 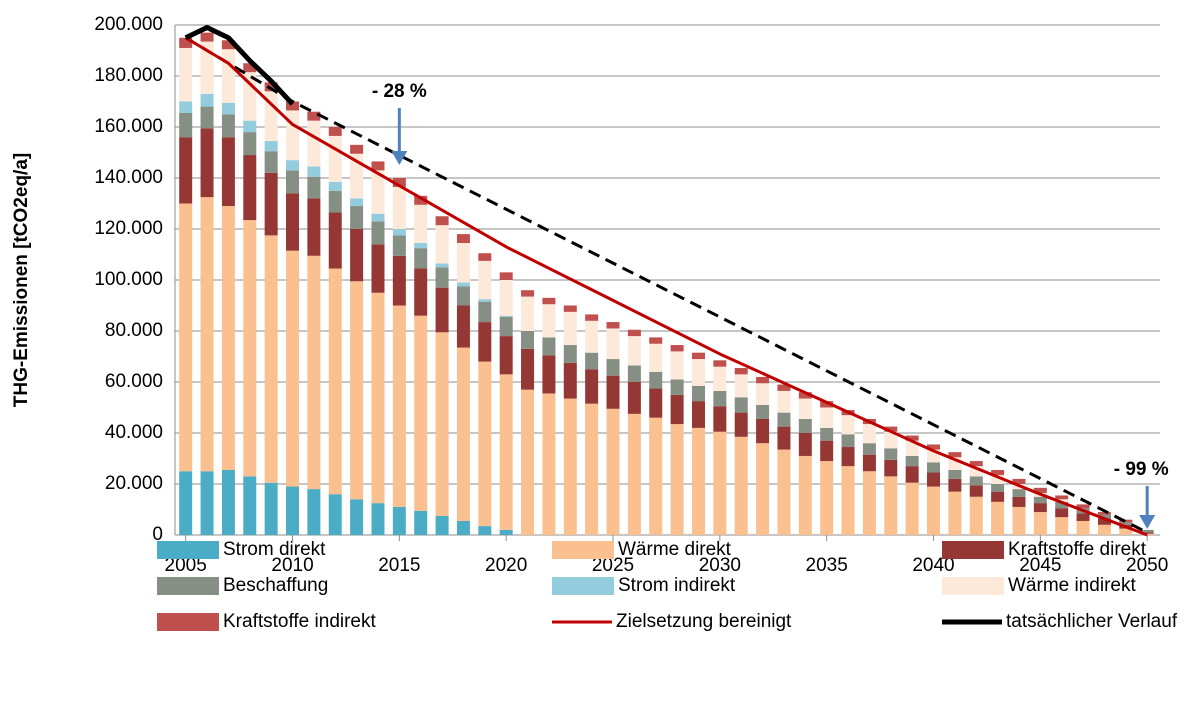 I want to click on x-tick-label: 2010, so click(x=292, y=565).